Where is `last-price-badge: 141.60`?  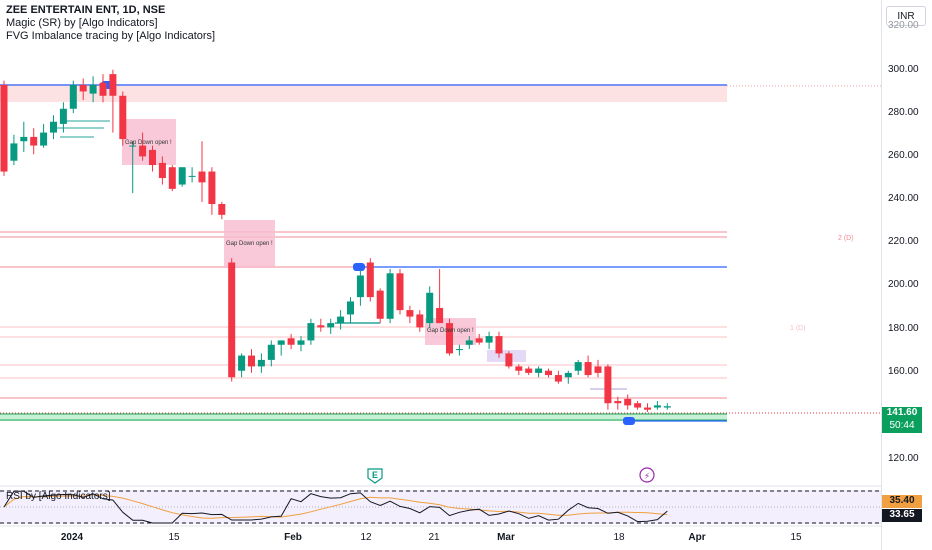
last-price-badge: 141.60 is located at coordinates (902, 413).